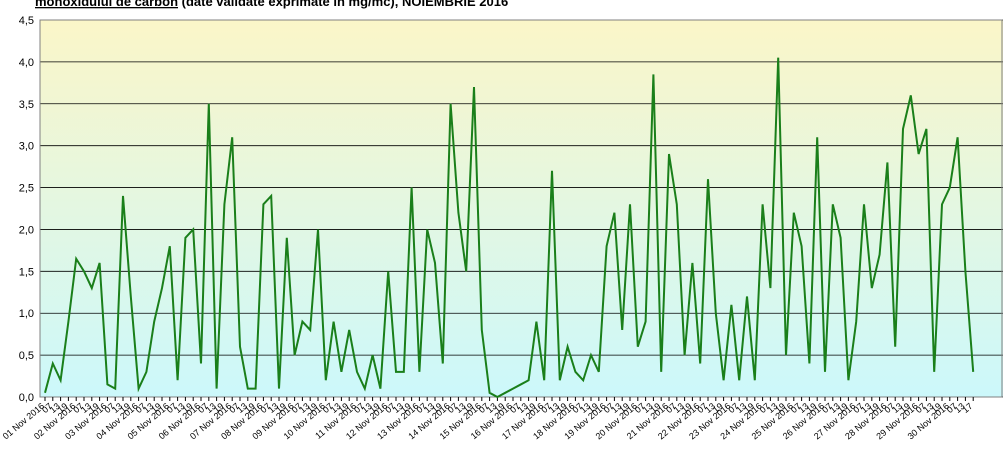 Image resolution: width=1003 pixels, height=469 pixels. I want to click on y-tick-label: 4,0, so click(26, 63).